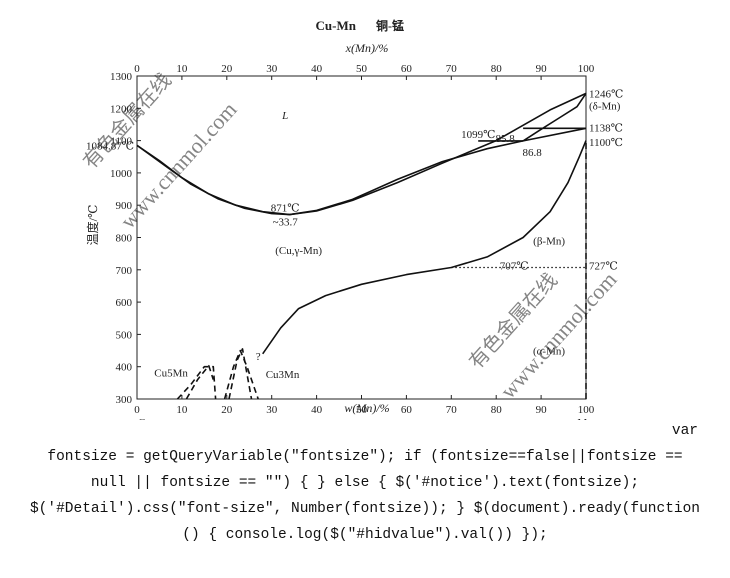  Describe the element at coordinates (124, 335) in the screenshot. I see `y-tick-label: 500` at that location.